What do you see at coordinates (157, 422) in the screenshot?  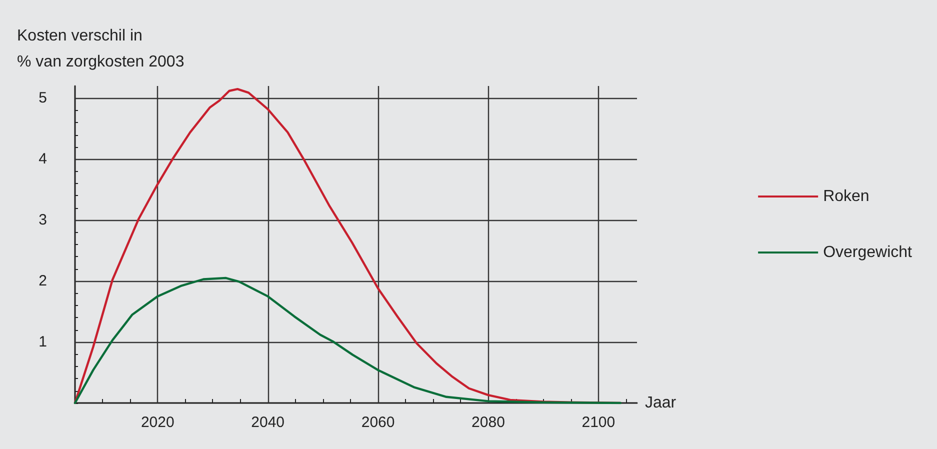 I see `x-tick-label: 2020` at bounding box center [157, 422].